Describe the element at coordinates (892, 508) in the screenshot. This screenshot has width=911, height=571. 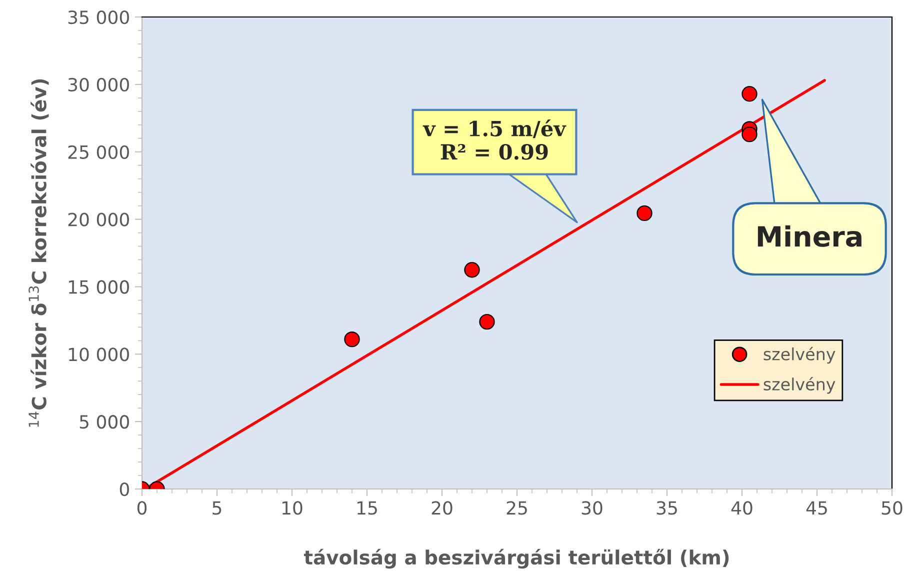
I see `x-tick-label: 50` at that location.